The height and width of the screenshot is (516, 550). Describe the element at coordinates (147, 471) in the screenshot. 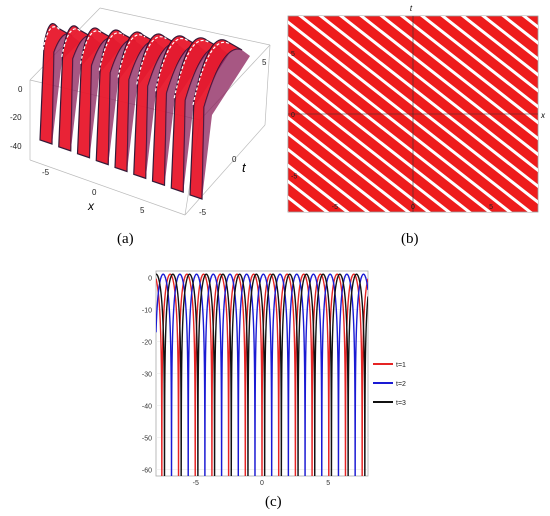

I see `y-tick-label: -60` at that location.